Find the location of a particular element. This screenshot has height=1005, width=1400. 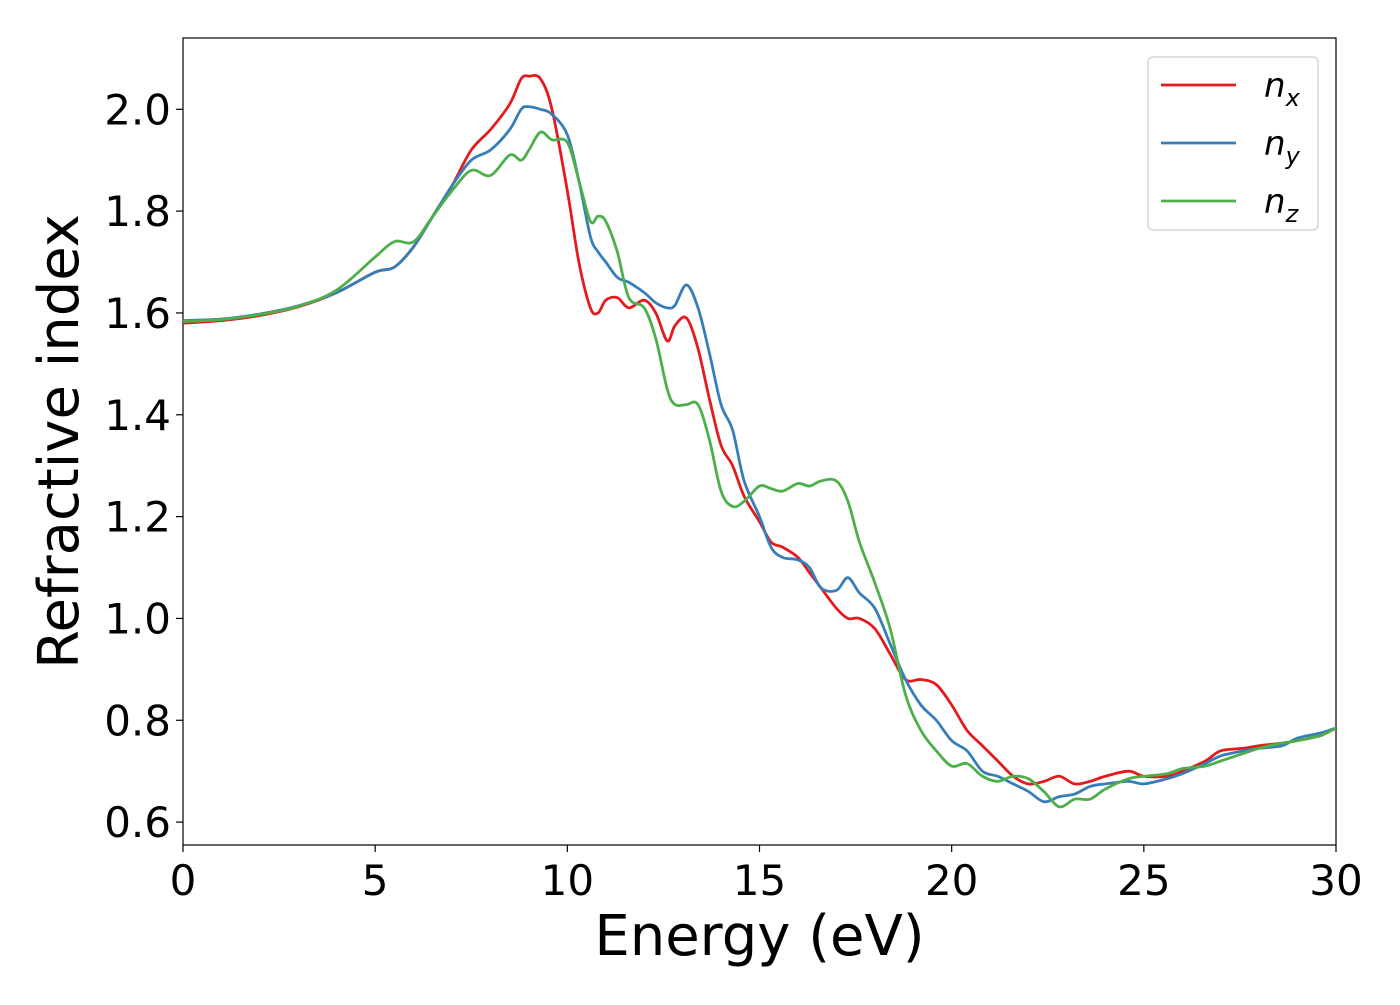

y-tick-label: 0.8 is located at coordinates (137, 720).